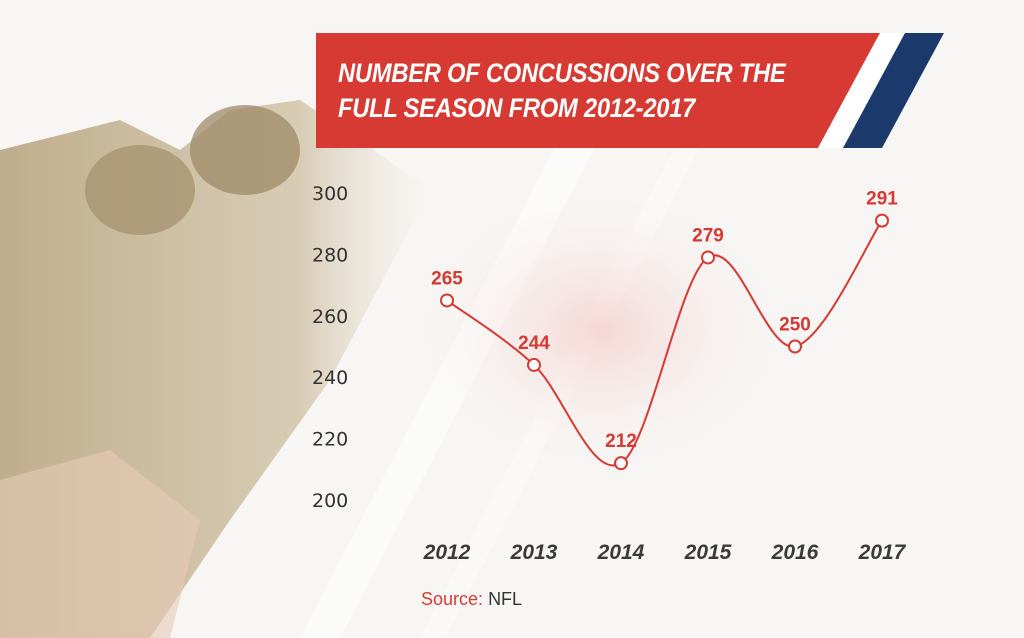  I want to click on banner-navy-stripe, so click(893, 90).